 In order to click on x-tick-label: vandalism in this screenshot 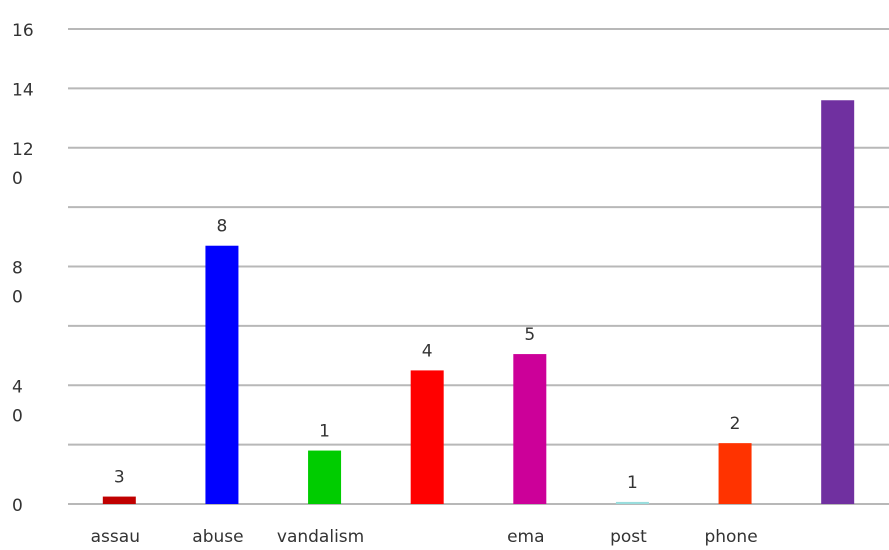, I will do `click(320, 537)`.